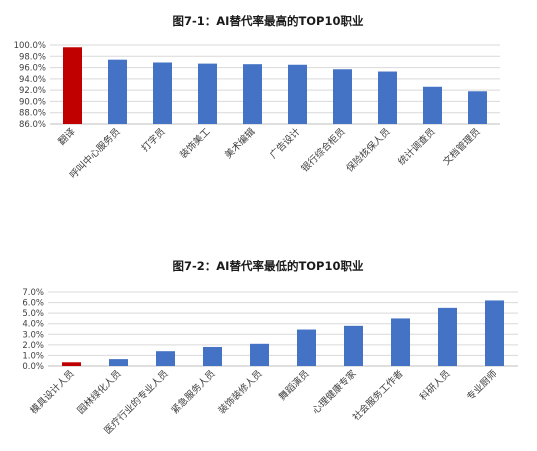  Describe the element at coordinates (33, 356) in the screenshot. I see `chart2-y-tick-label: 1.0%` at that location.